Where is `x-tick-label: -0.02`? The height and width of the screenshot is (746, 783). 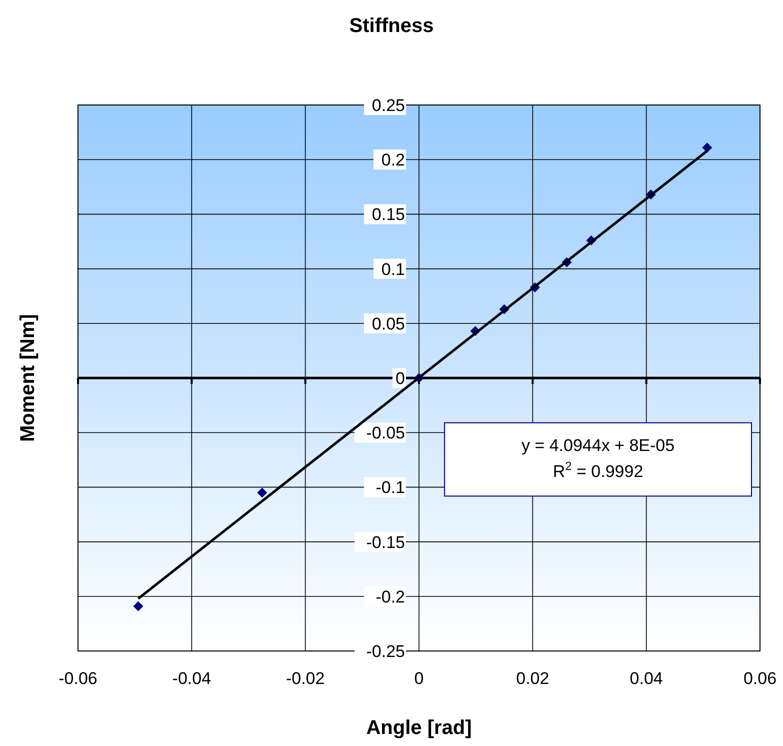
x-tick-label: -0.02 is located at coordinates (305, 678).